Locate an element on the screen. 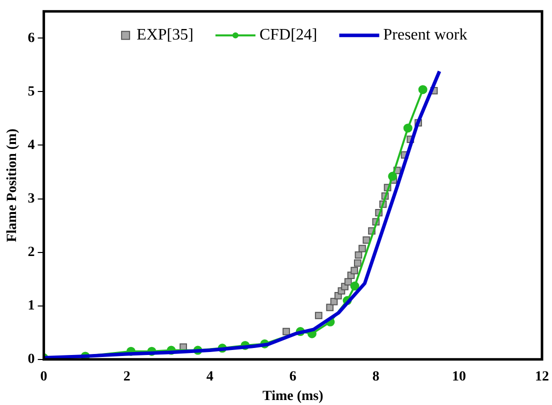 The image size is (552, 405). y-tick-label: 5 is located at coordinates (31, 92).